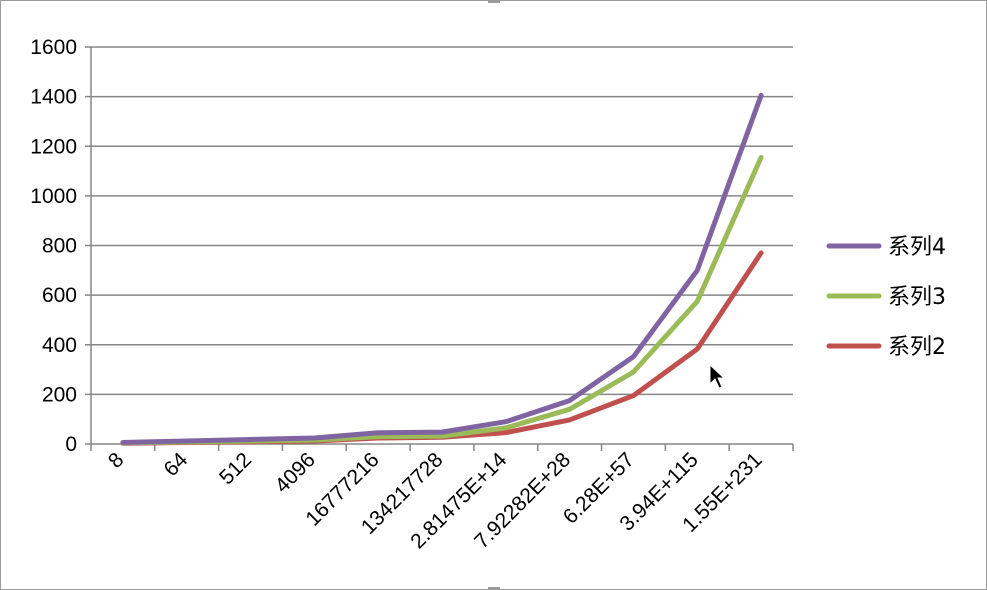 The image size is (987, 590). Describe the element at coordinates (295, 472) in the screenshot. I see `x-tick-label: 4096` at that location.